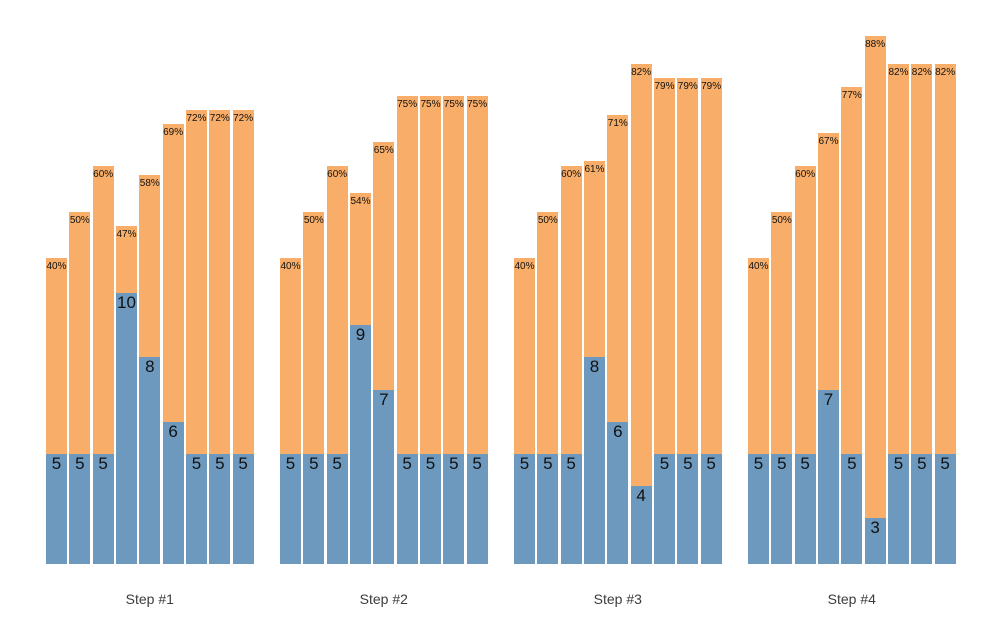  What do you see at coordinates (664, 86) in the screenshot?
I see `bar-pct-label: 79%` at bounding box center [664, 86].